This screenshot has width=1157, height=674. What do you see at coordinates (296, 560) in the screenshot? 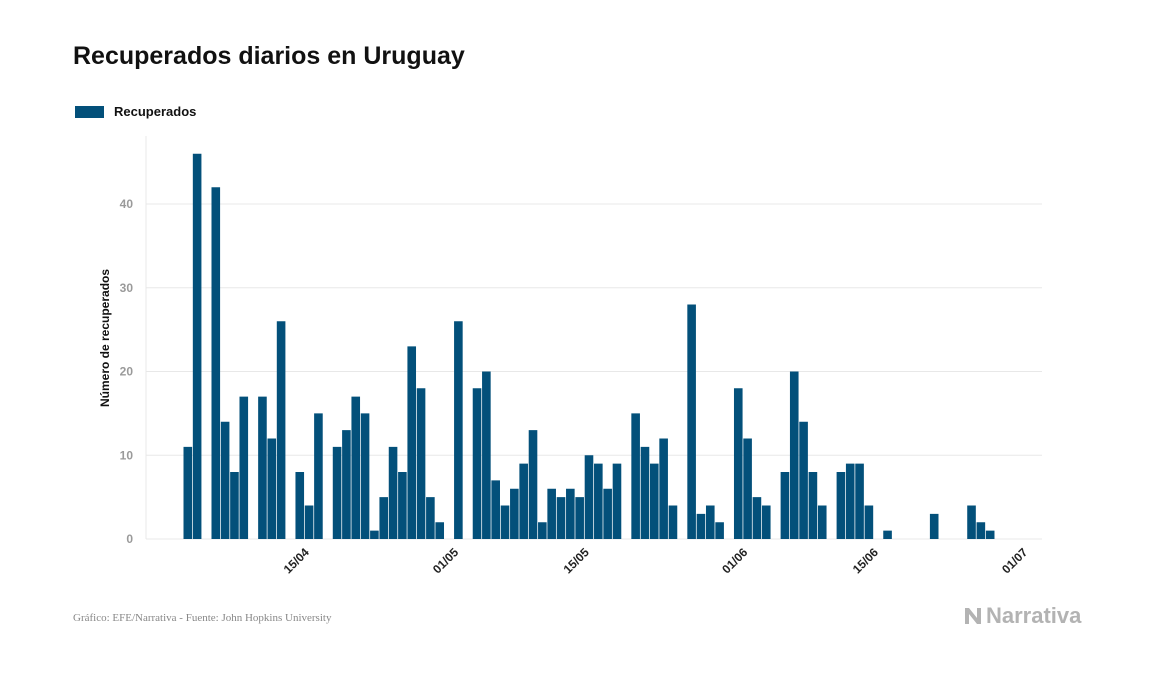
I see `x-tick-label: 15/04` at bounding box center [296, 560].